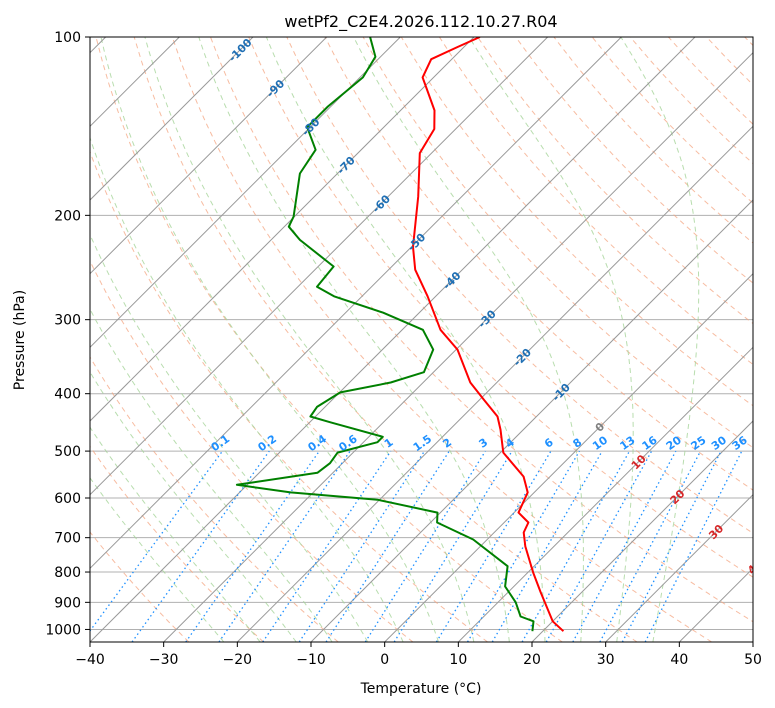  Describe the element at coordinates (240, 50) in the screenshot. I see `isotherm-label: -100` at that location.